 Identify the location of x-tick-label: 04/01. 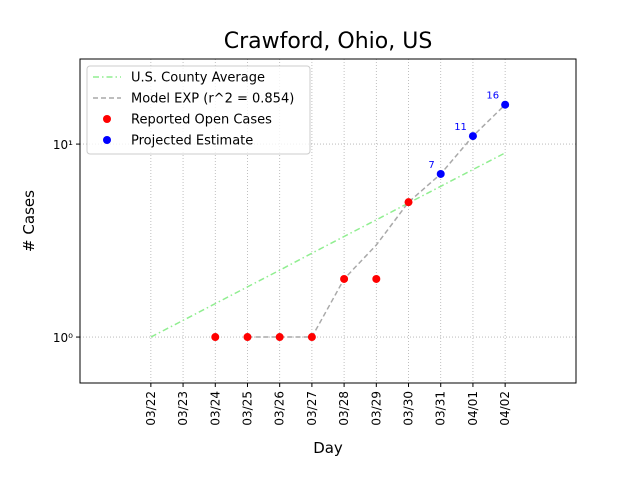
(473, 408).